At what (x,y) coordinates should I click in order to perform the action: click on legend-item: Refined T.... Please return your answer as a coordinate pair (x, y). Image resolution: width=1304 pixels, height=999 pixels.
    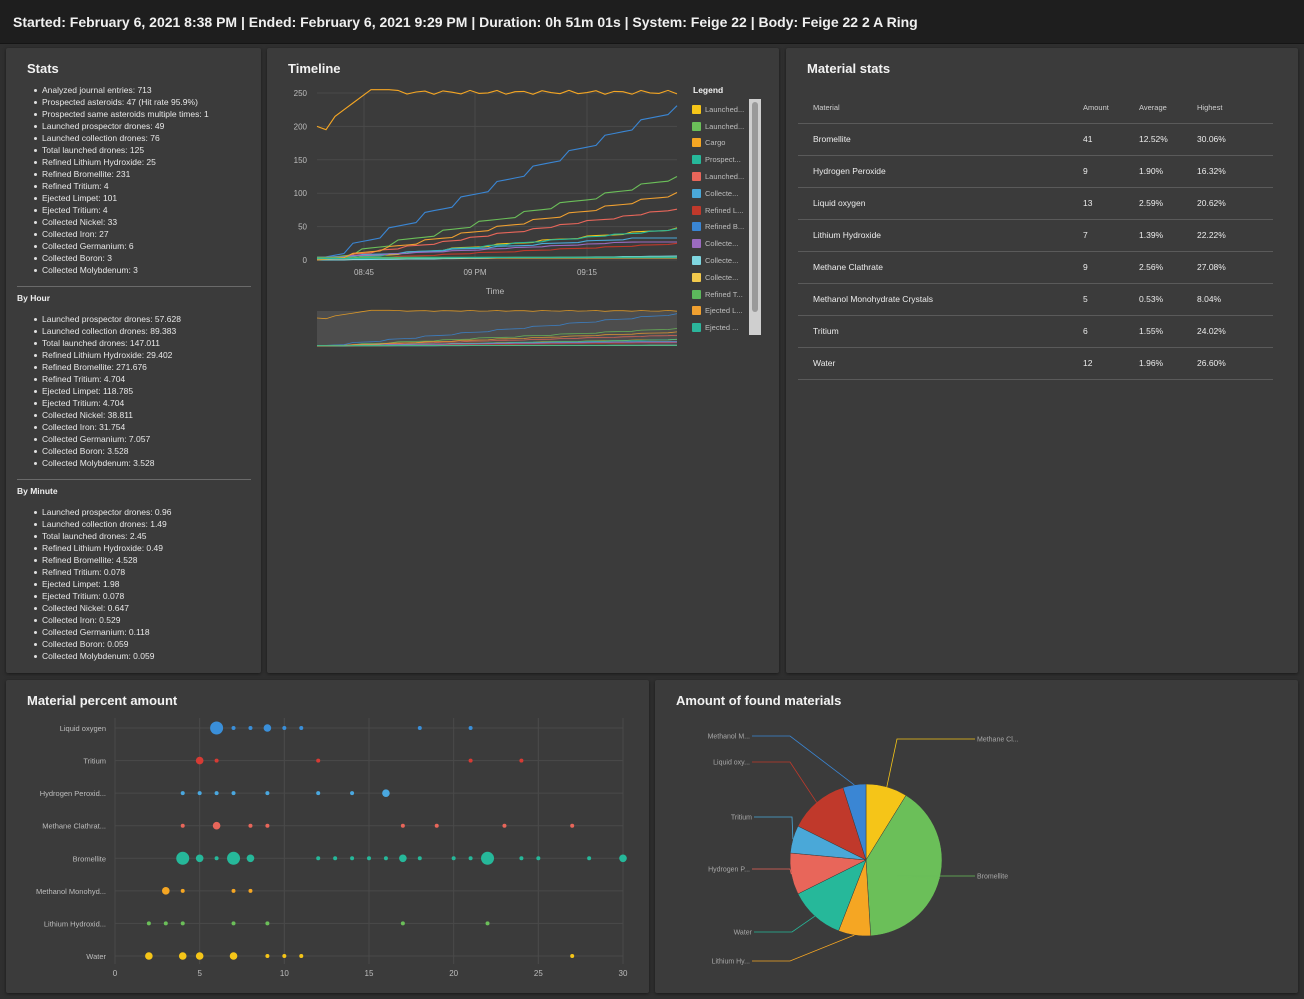
    Looking at the image, I should click on (719, 294).